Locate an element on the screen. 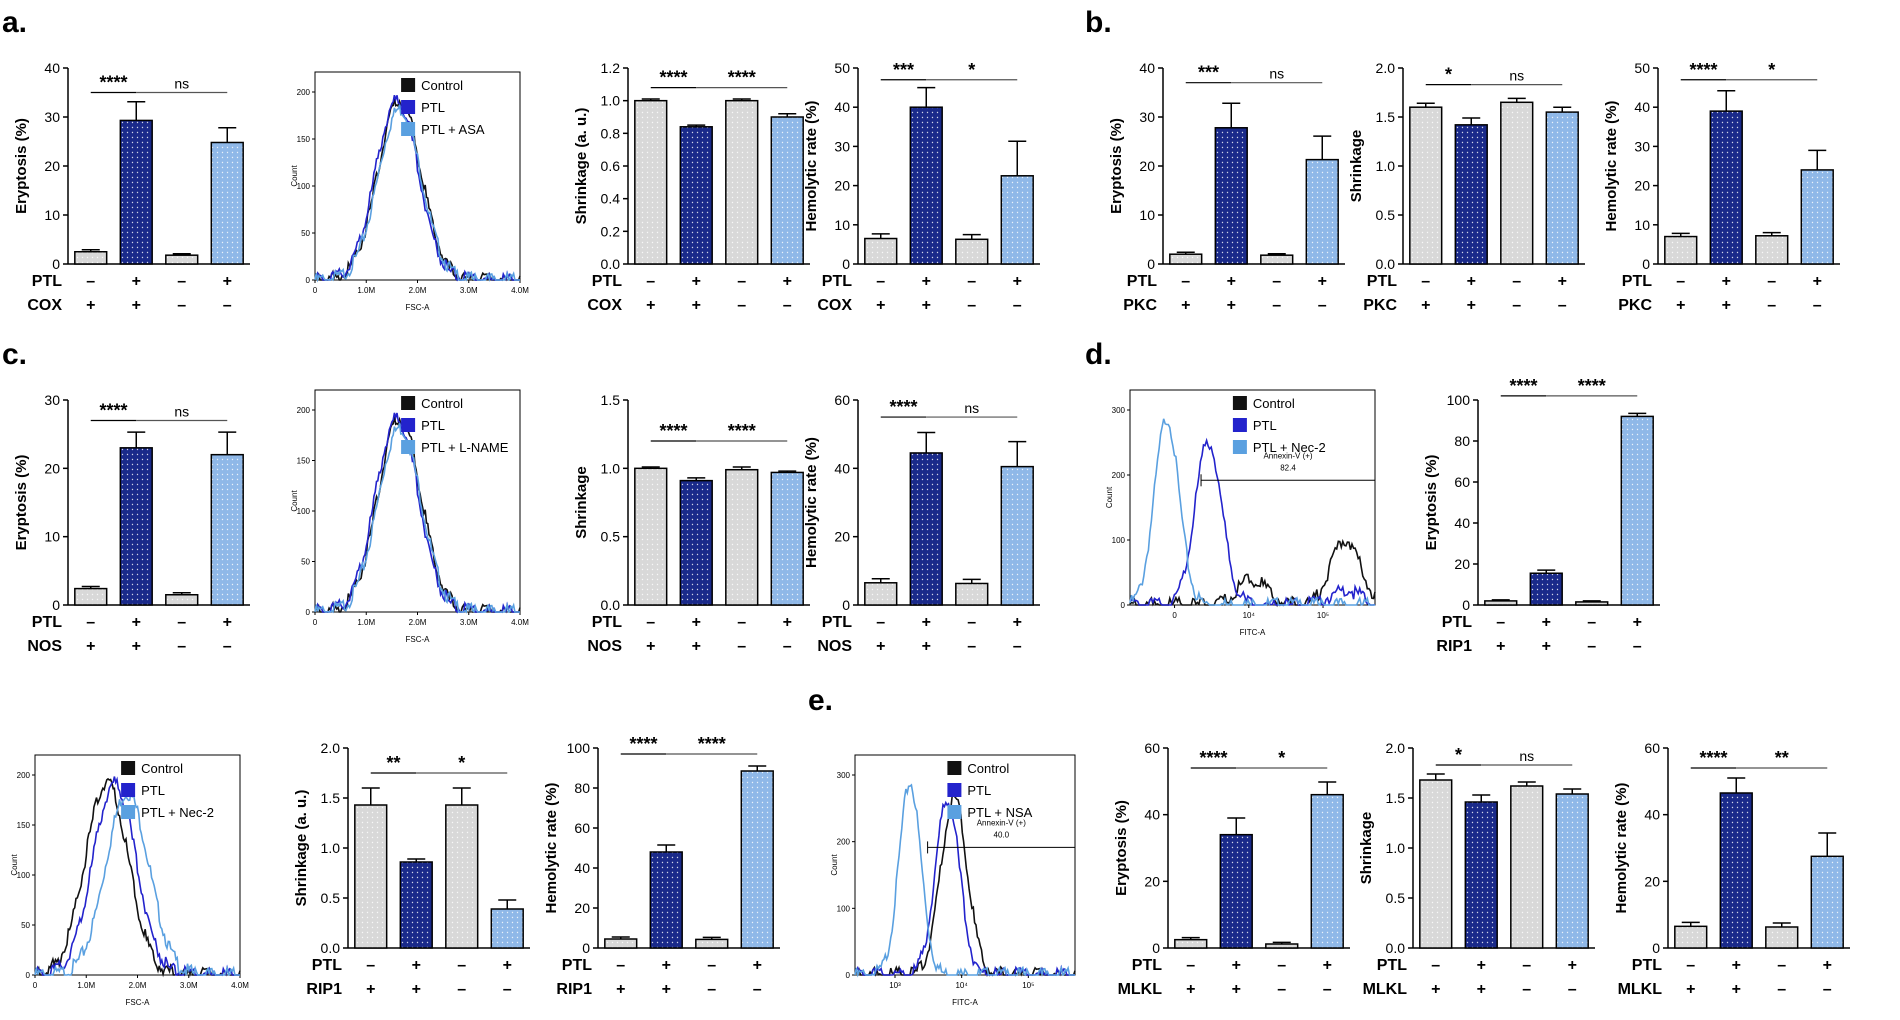 This screenshot has height=1020, width=1900. y-tick-label: 10 is located at coordinates (1642, 225).